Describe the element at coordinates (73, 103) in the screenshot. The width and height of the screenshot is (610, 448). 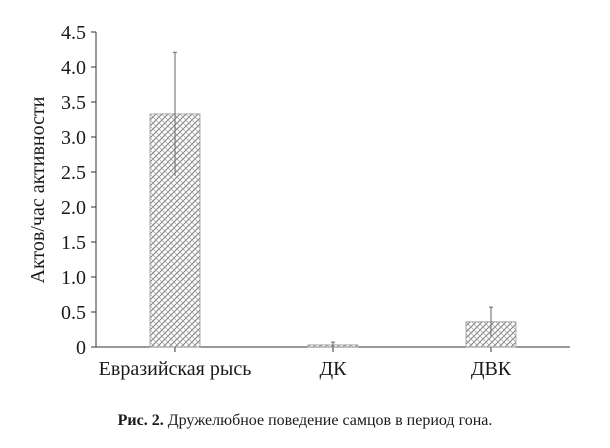
I see `y-tick-label: 3.5` at that location.